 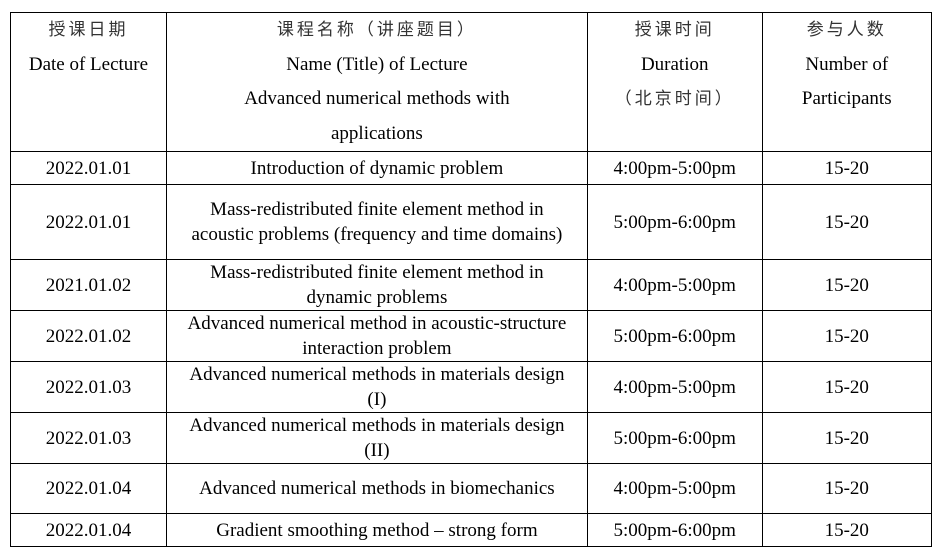 I want to click on header-date: 授课日期 Date of Lecture, so click(x=88, y=82).